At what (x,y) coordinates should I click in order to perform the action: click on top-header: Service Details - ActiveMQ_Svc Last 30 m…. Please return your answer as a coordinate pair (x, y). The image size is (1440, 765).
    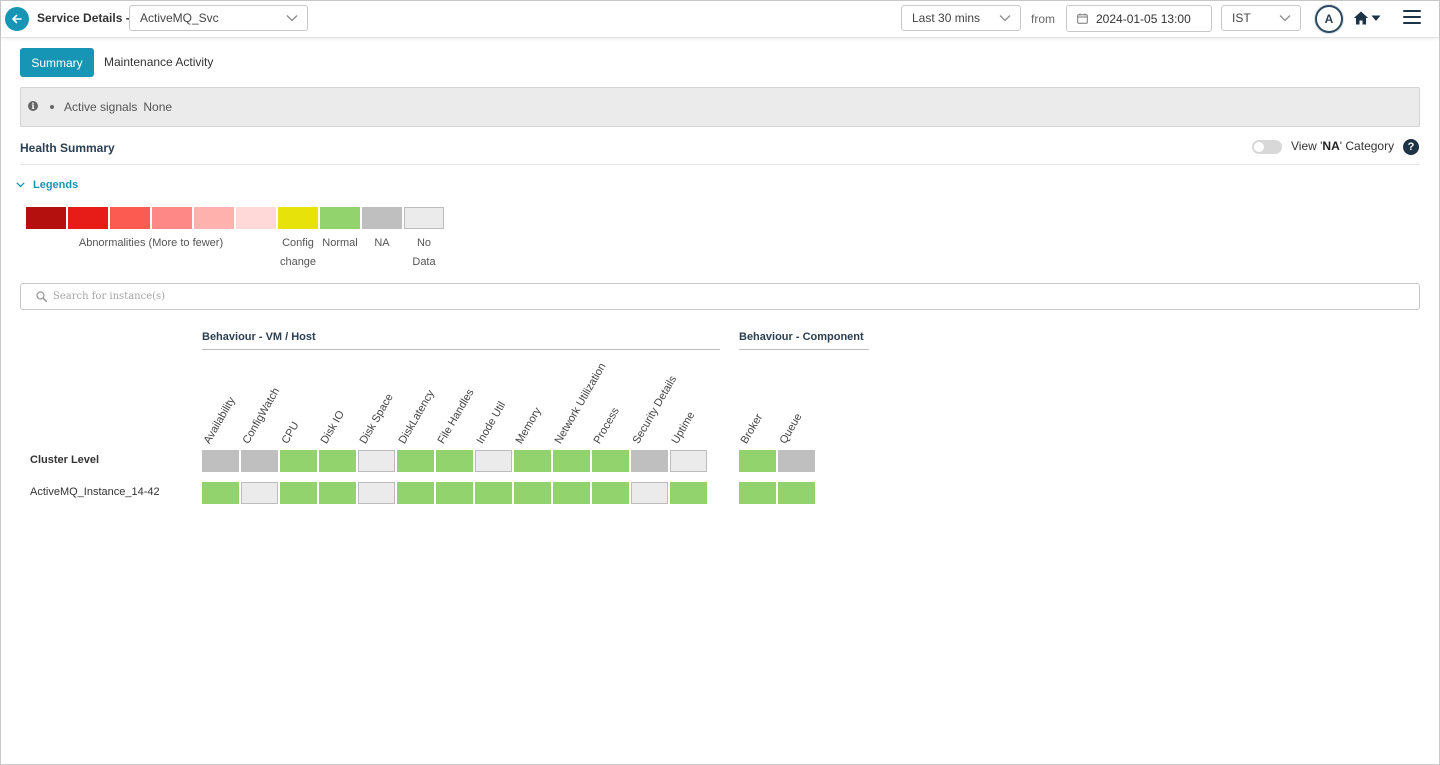
    Looking at the image, I should click on (720, 19).